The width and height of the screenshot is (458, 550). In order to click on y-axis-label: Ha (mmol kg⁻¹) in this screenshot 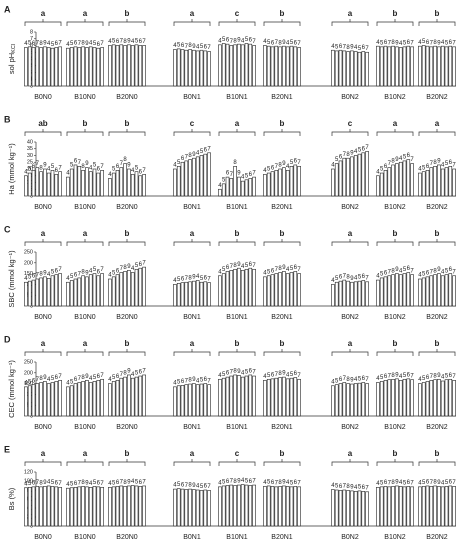, I will do `click(11, 169)`.